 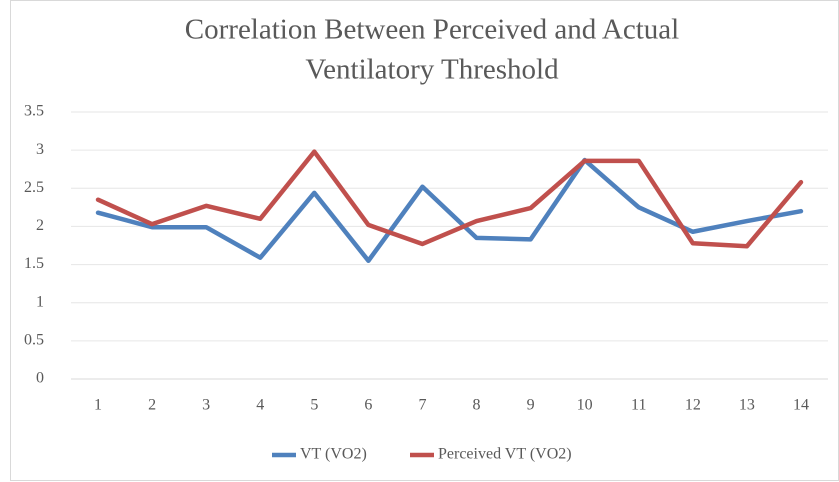 What do you see at coordinates (206, 405) in the screenshot?
I see `x-tick-label: 3` at bounding box center [206, 405].